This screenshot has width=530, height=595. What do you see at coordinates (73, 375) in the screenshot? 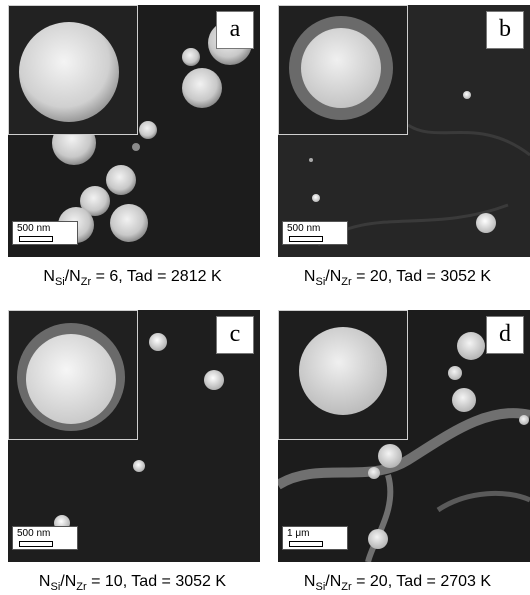
I see `inset-zoom-c` at bounding box center [73, 375].